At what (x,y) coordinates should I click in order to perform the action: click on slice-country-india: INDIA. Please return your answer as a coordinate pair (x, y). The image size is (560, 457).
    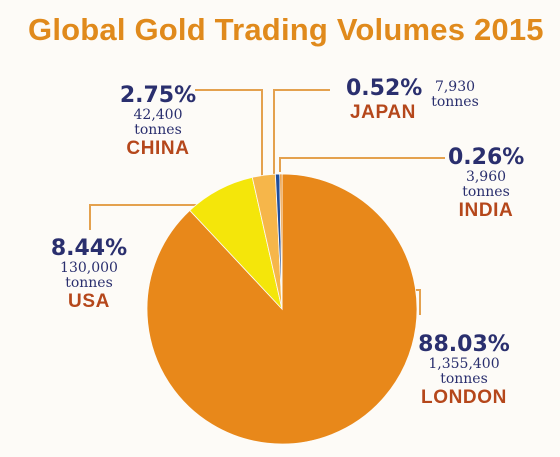
    Looking at the image, I should click on (486, 210).